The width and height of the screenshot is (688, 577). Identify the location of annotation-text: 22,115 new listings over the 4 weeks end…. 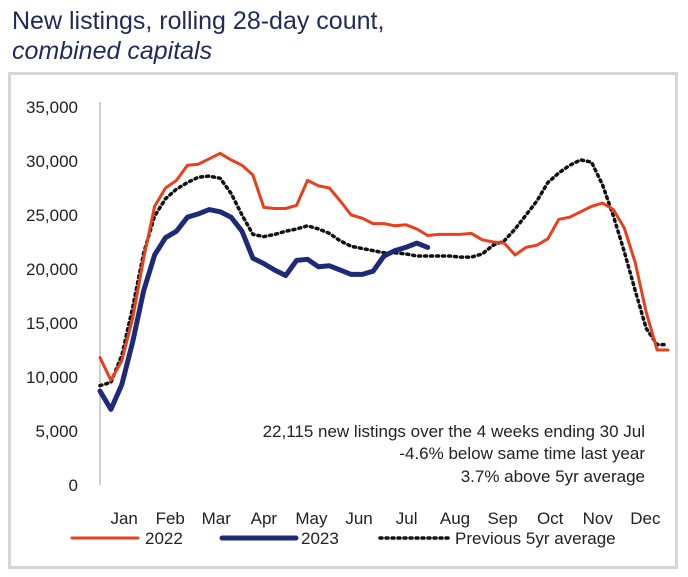
(454, 431).